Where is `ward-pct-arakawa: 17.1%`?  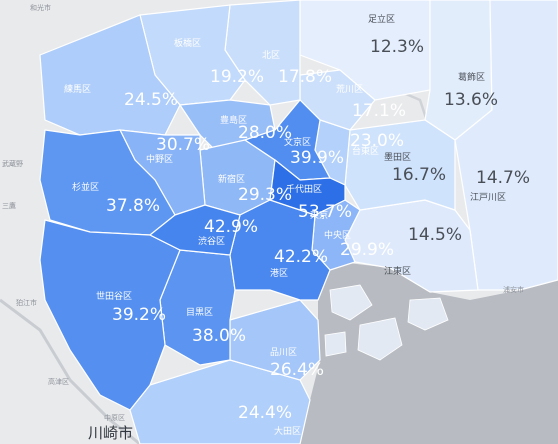
ward-pct-arakawa: 17.1% is located at coordinates (379, 111).